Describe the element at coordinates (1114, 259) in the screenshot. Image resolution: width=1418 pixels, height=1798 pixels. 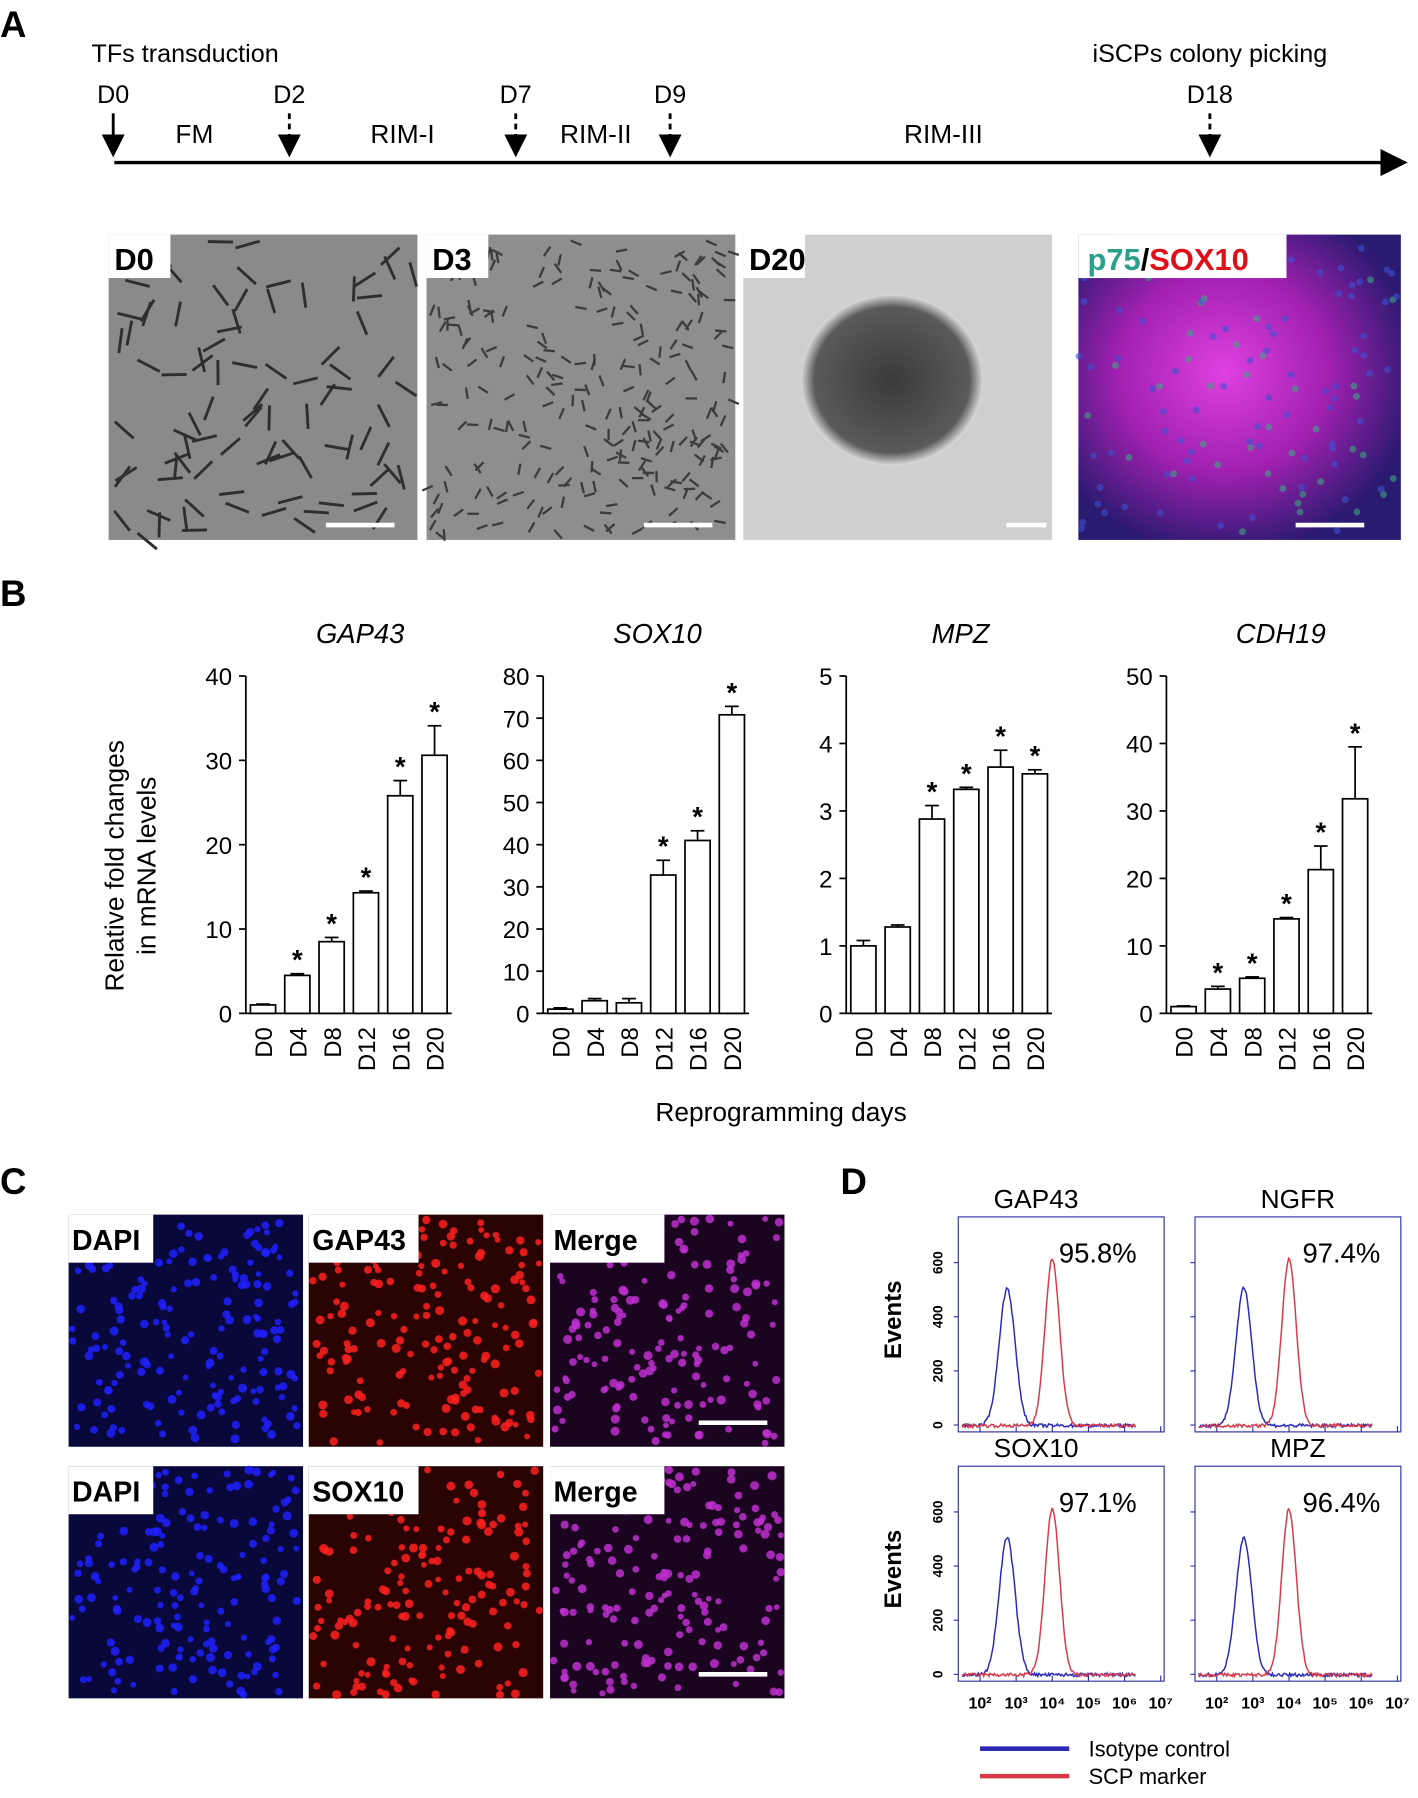
I see `label-part: p75` at that location.